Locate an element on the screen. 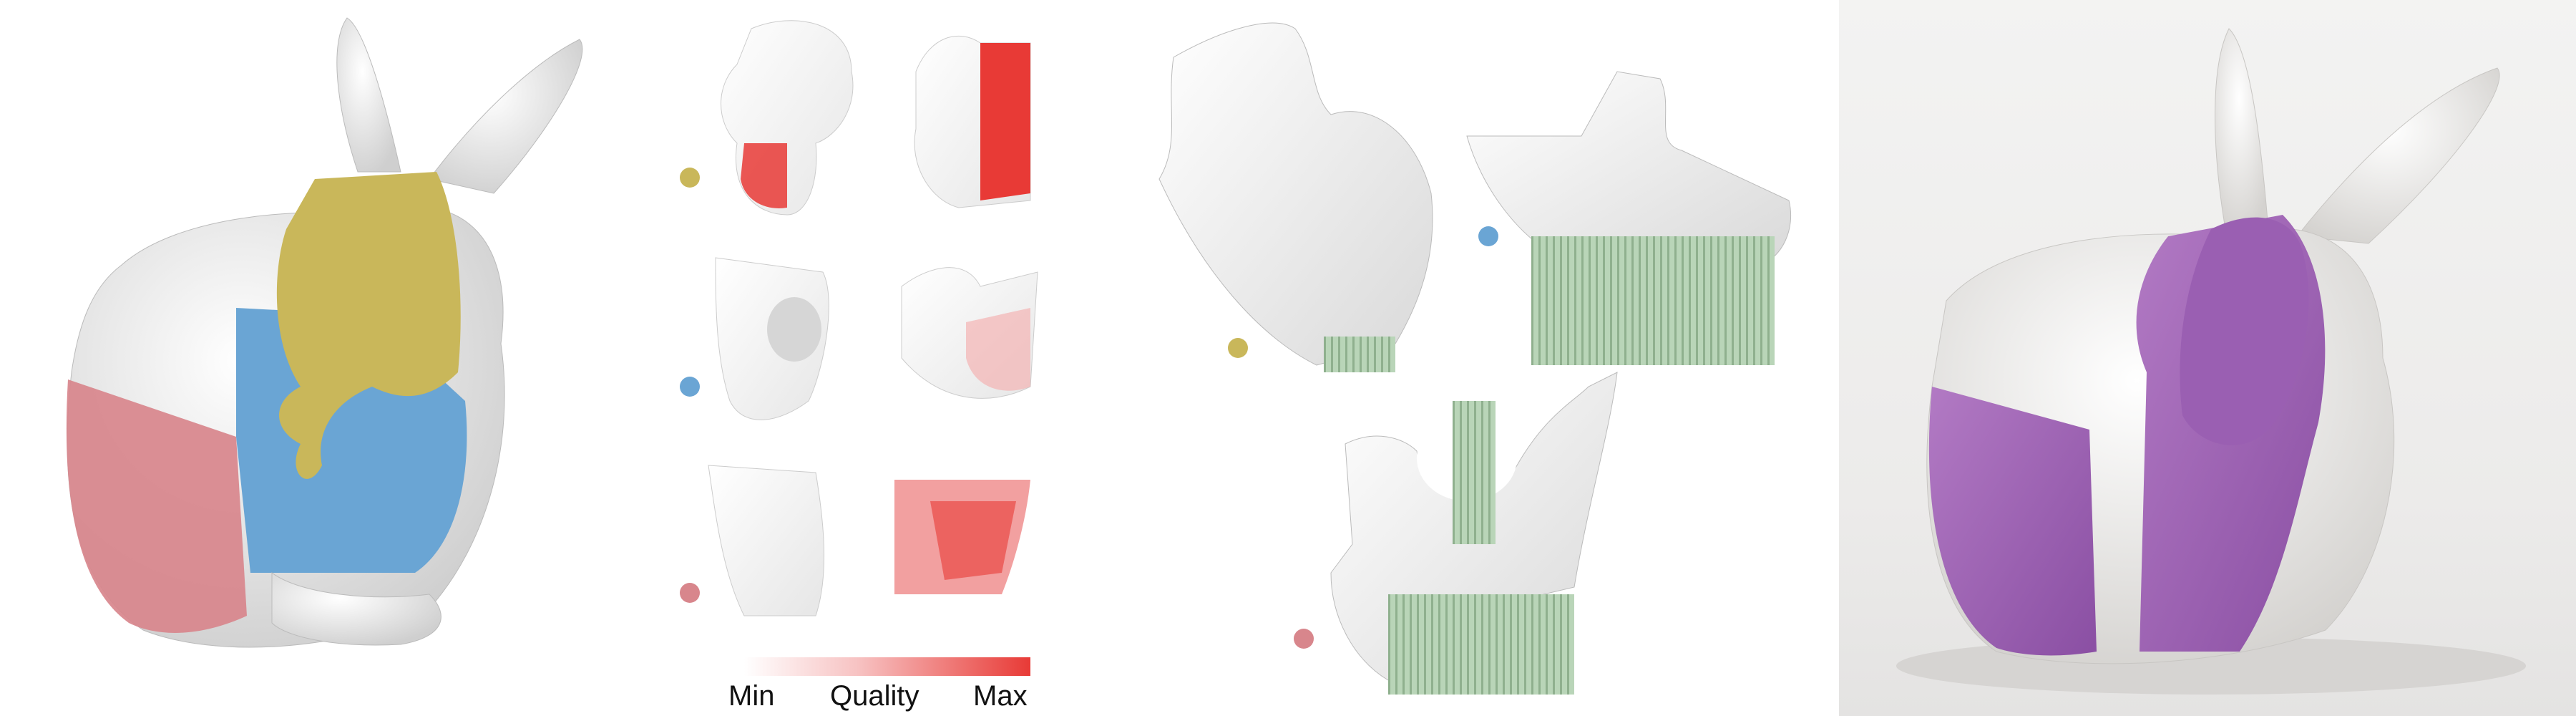  printed-purple-left is located at coordinates (2012, 521).